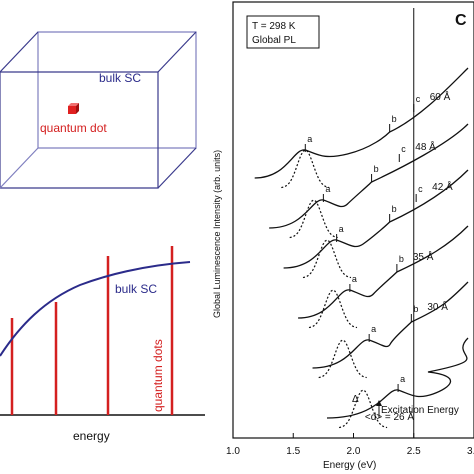  I want to click on legend-line-temperature: T = 298 K, so click(274, 26).